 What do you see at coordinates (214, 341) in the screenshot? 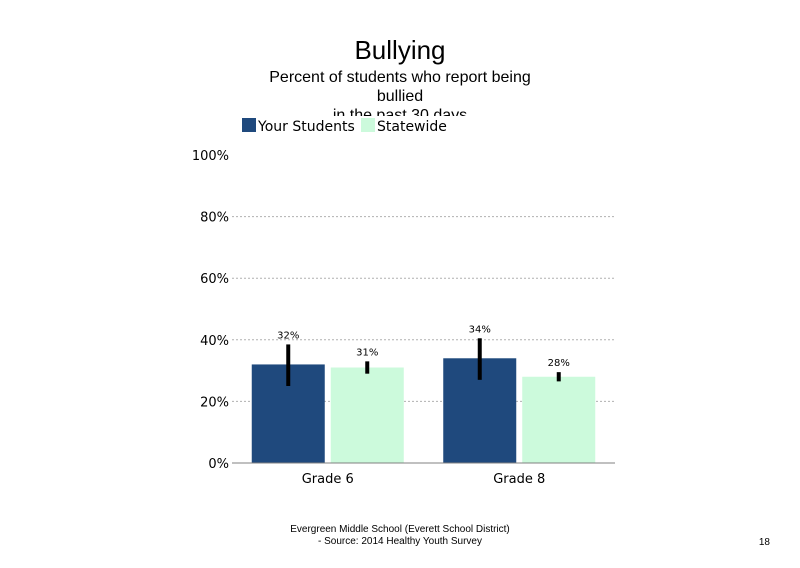
I see `y-tick-label: 40%` at bounding box center [214, 341].